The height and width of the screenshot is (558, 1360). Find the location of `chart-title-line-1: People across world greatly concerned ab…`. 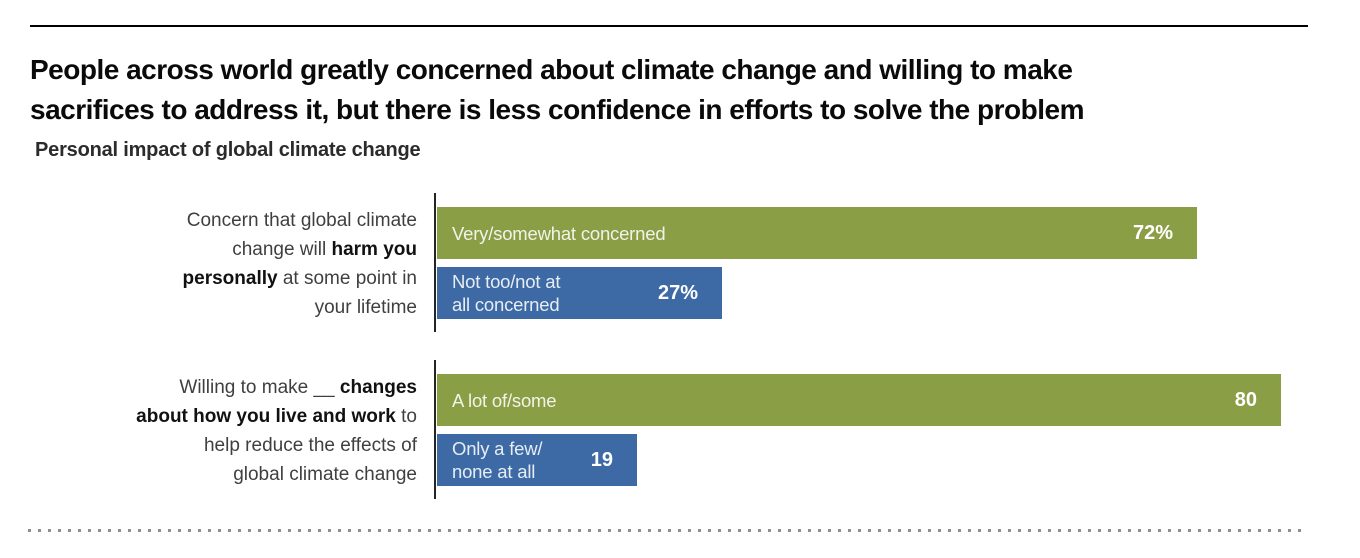

chart-title-line-1: People across world greatly concerned ab… is located at coordinates (551, 69).